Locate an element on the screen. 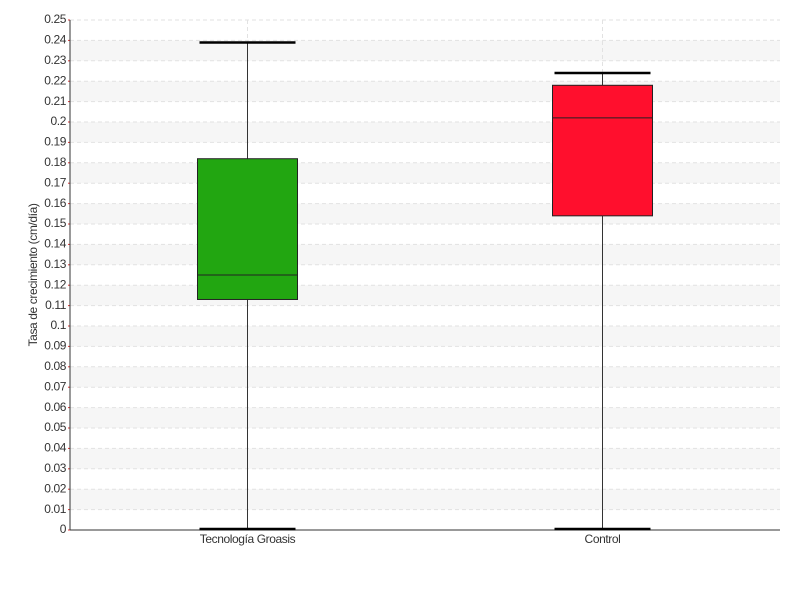 This screenshot has height=600, width=800. y-tick-label: 0.23 is located at coordinates (55, 60).